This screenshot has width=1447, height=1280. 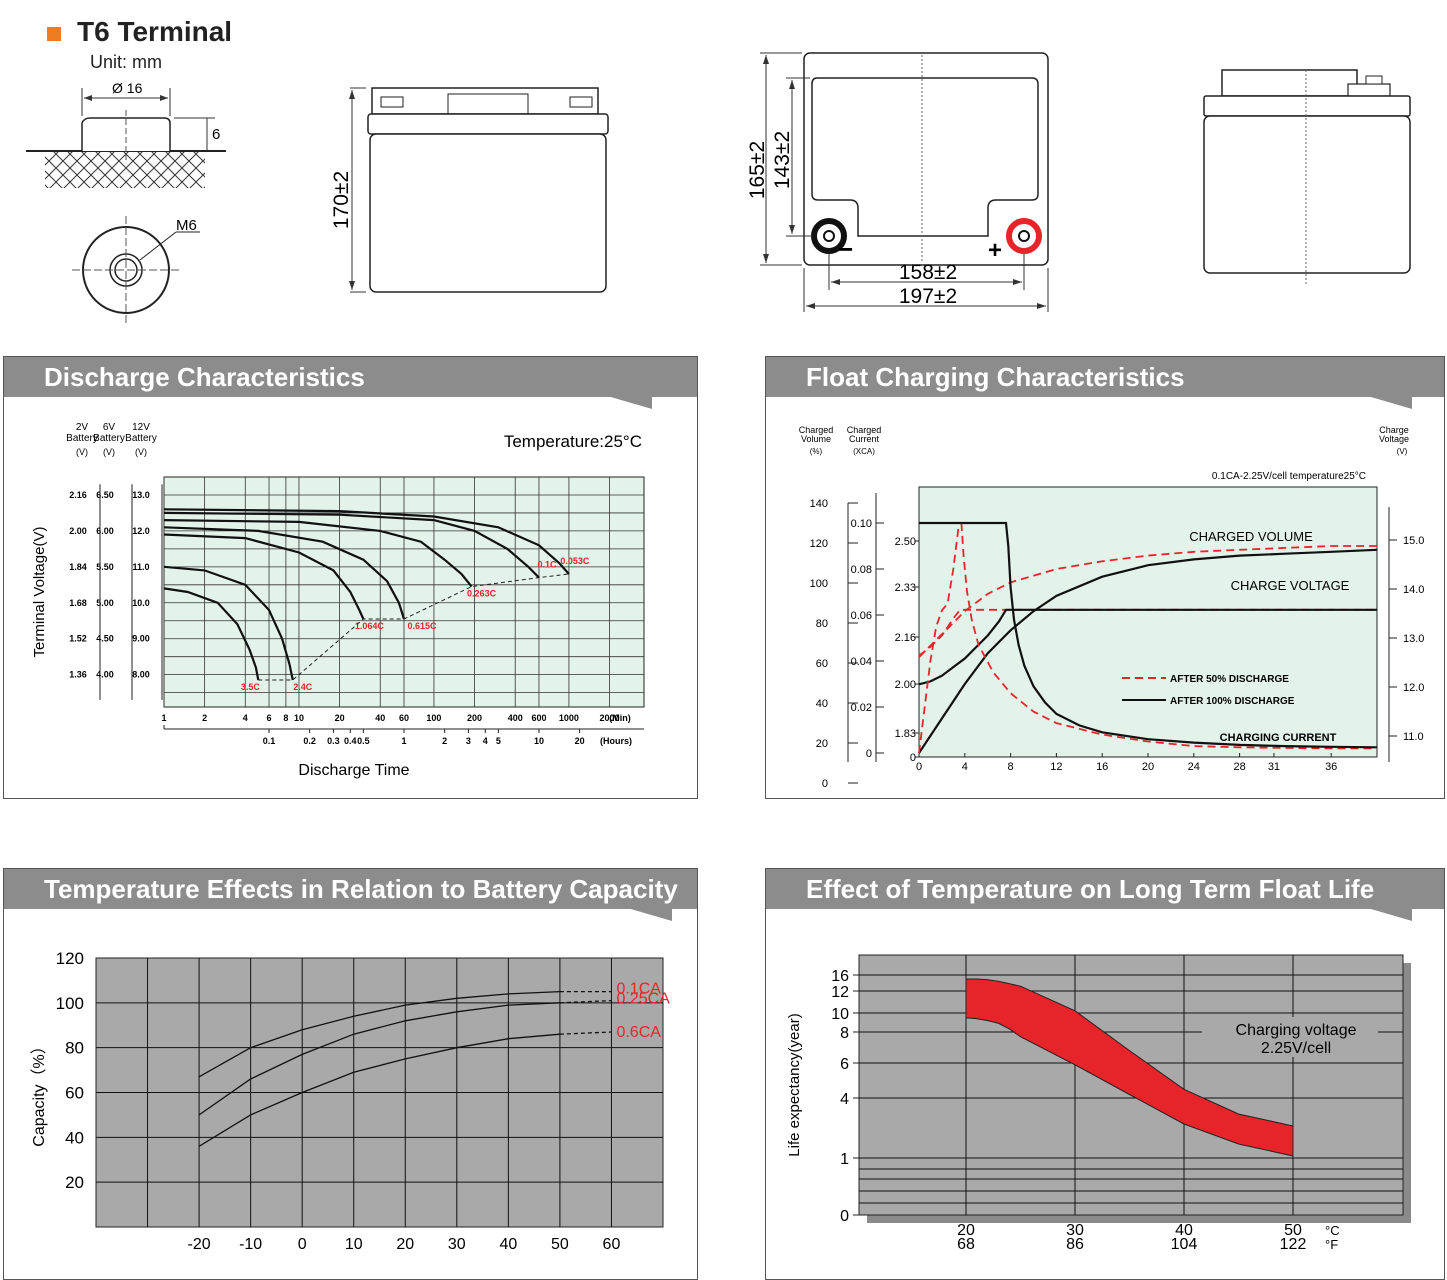 I want to click on axis-unit-voltage: (V), so click(x=1402, y=451).